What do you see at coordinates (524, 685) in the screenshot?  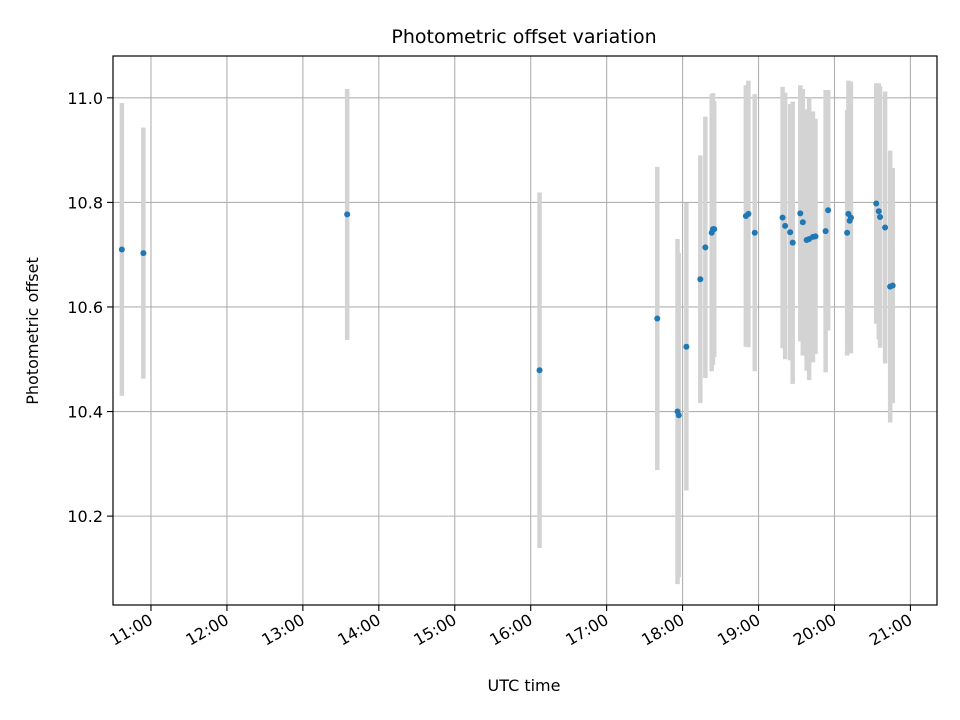 I see `x-axis-label: UTC time` at bounding box center [524, 685].